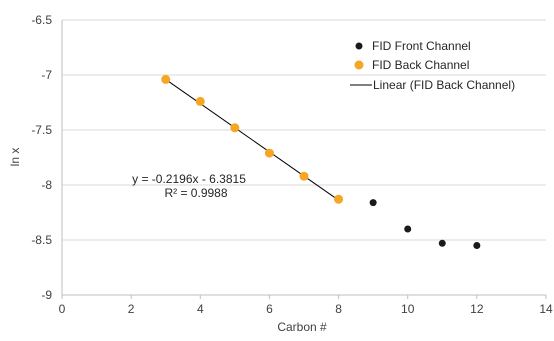  What do you see at coordinates (62, 309) in the screenshot?
I see `x-tick-label: 0` at bounding box center [62, 309].